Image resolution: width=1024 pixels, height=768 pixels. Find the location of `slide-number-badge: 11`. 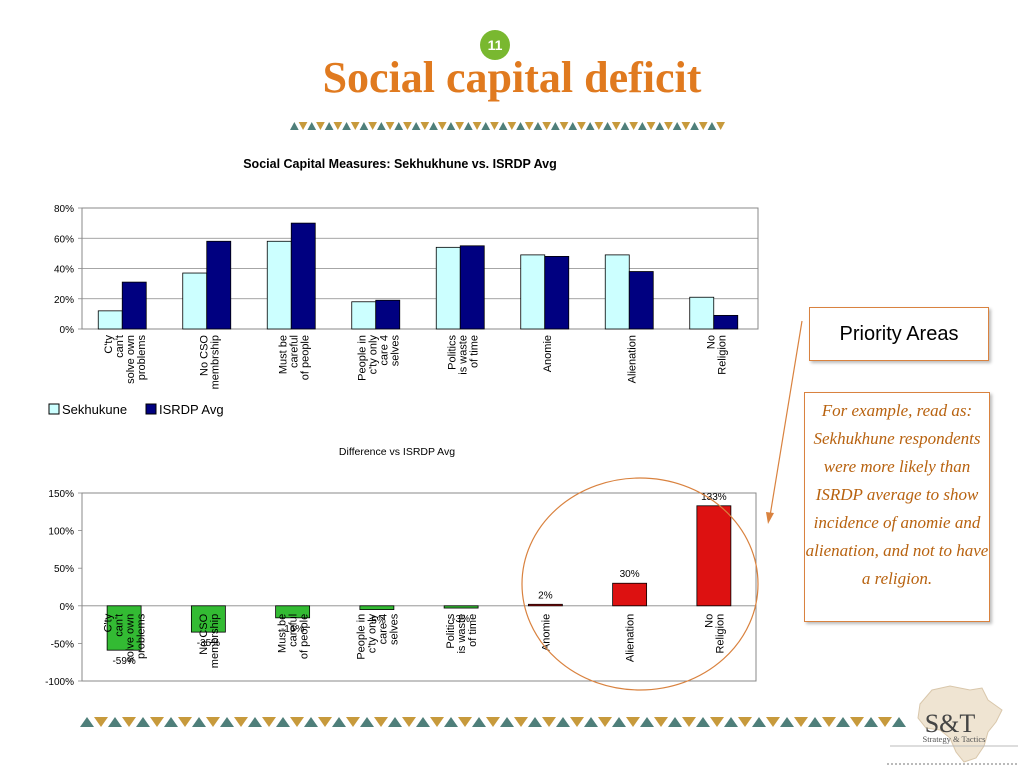

slide-number-badge: 11 is located at coordinates (495, 45).